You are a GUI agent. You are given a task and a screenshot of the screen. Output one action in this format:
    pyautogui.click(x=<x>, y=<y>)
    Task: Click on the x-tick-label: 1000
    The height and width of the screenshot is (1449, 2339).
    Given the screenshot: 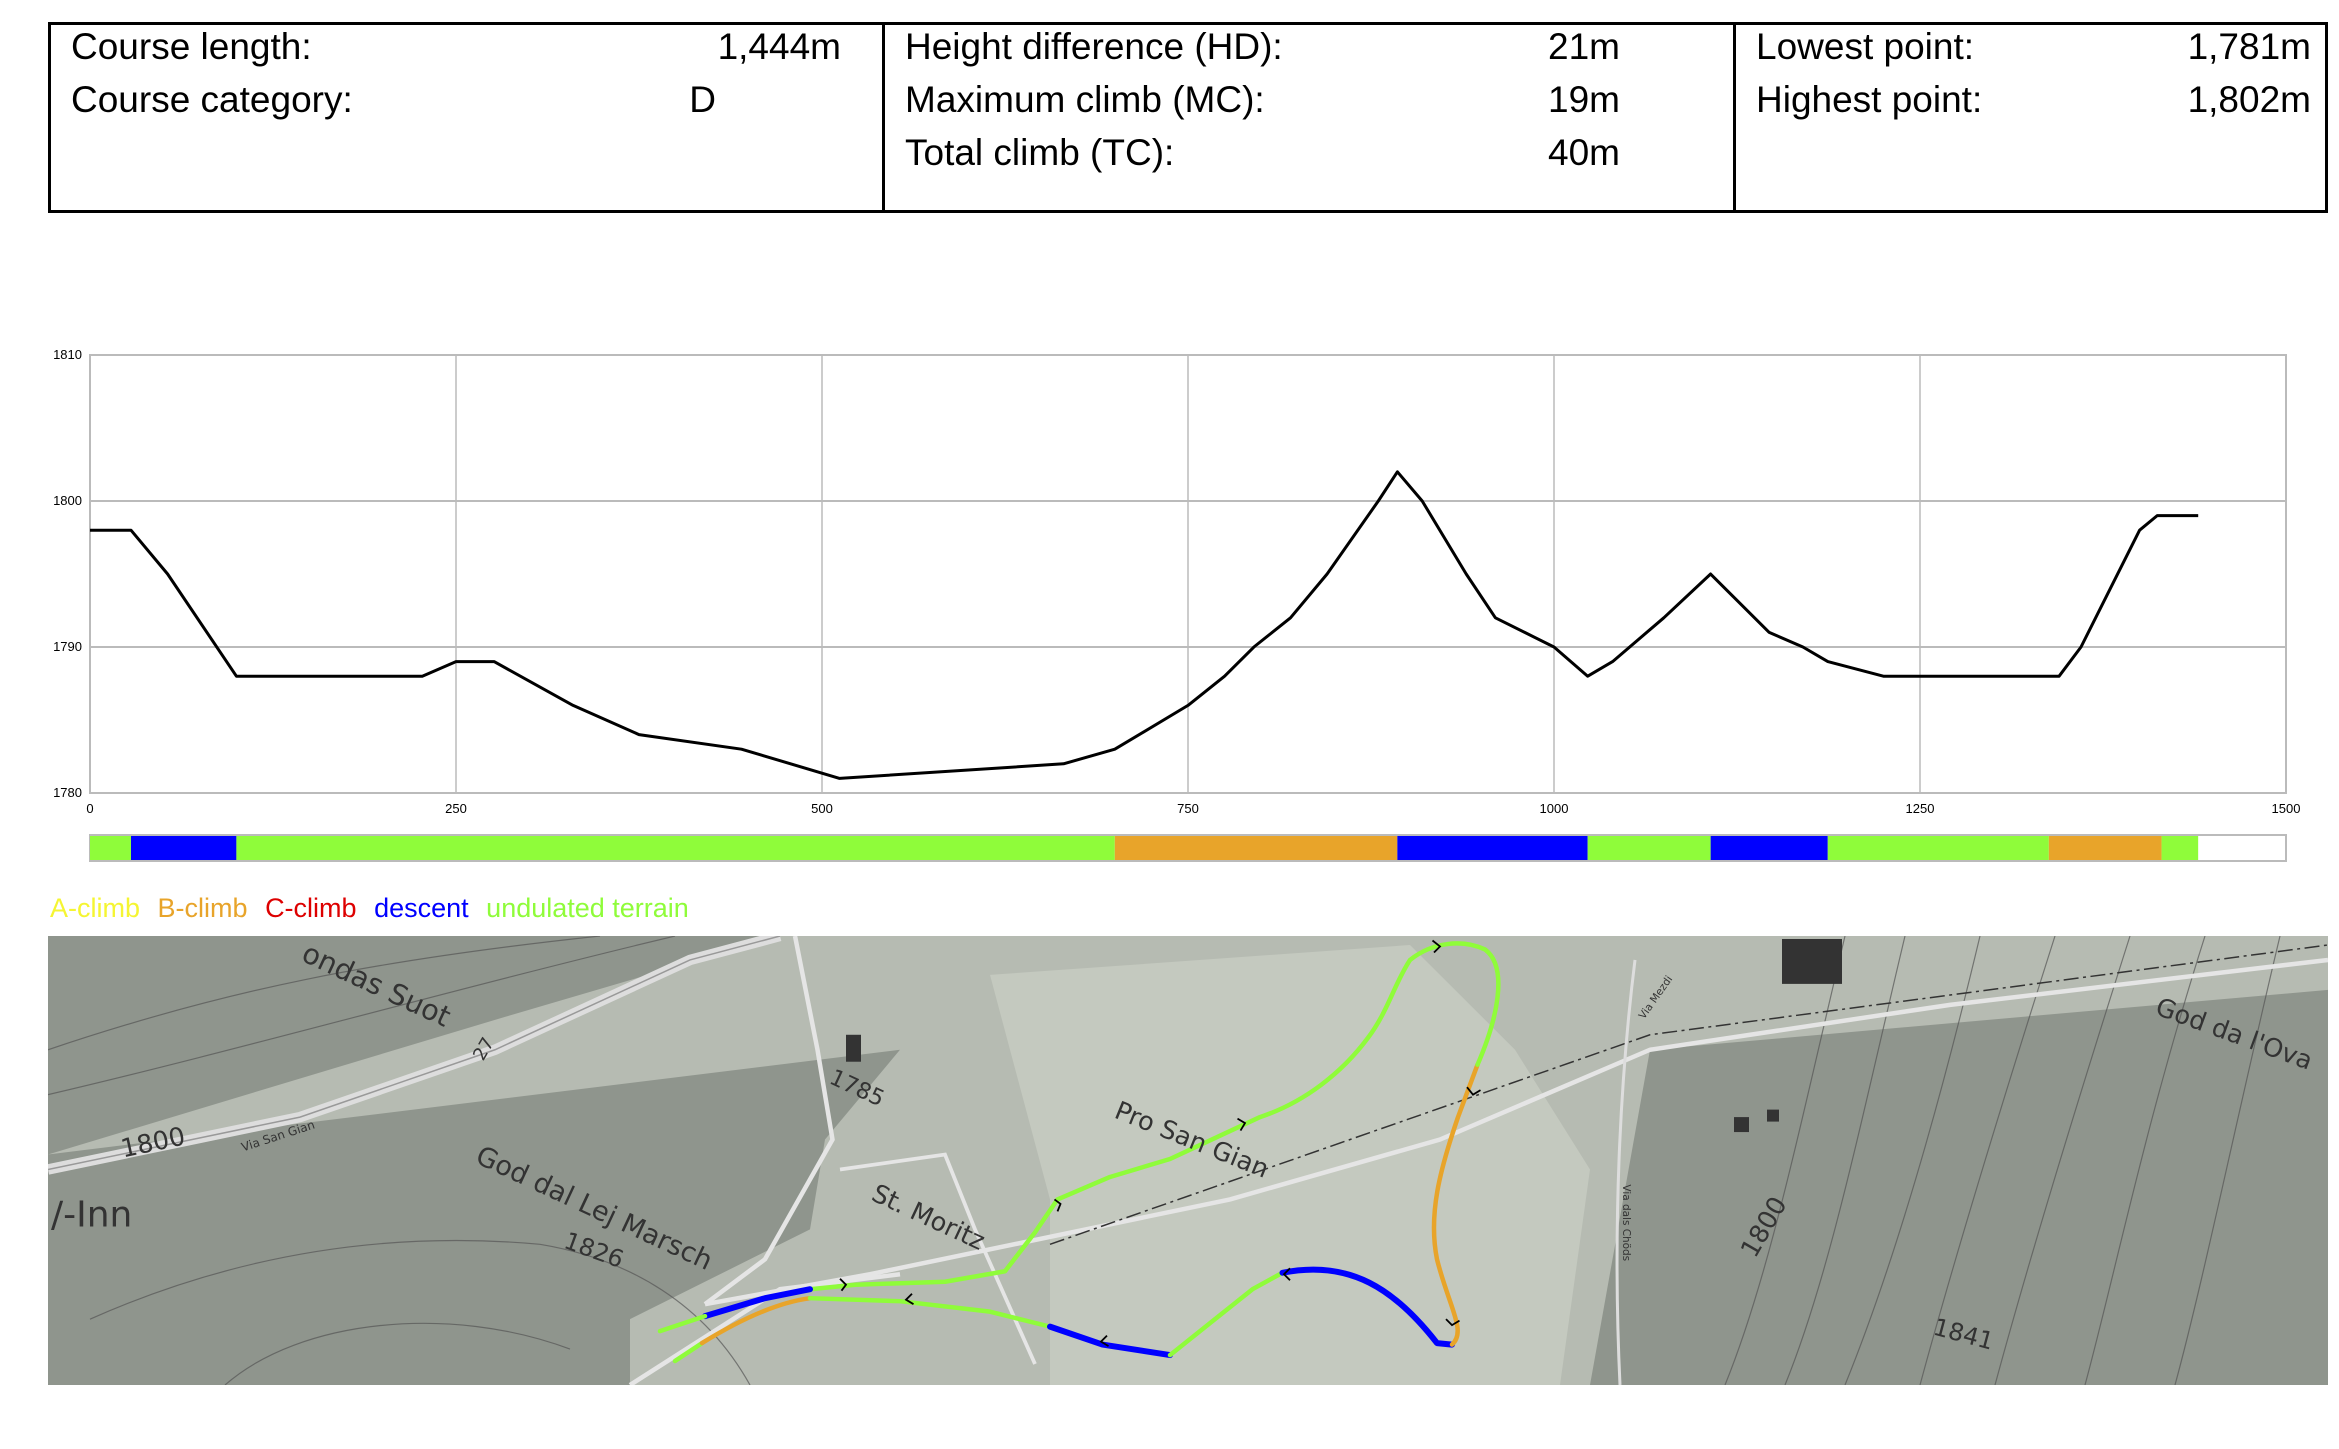 What is the action you would take?
    pyautogui.click(x=1554, y=808)
    